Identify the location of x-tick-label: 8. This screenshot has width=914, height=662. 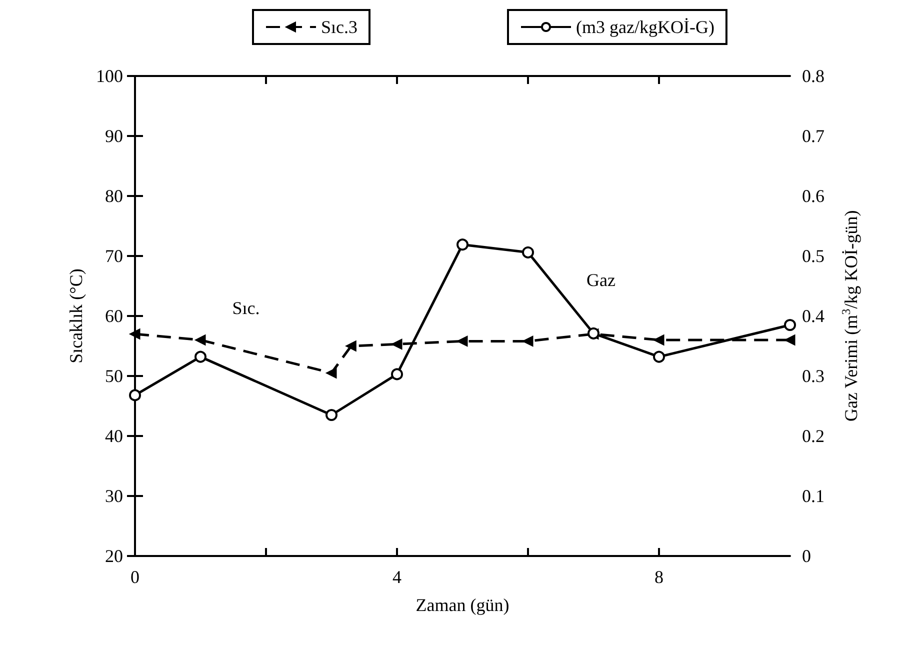
(659, 577).